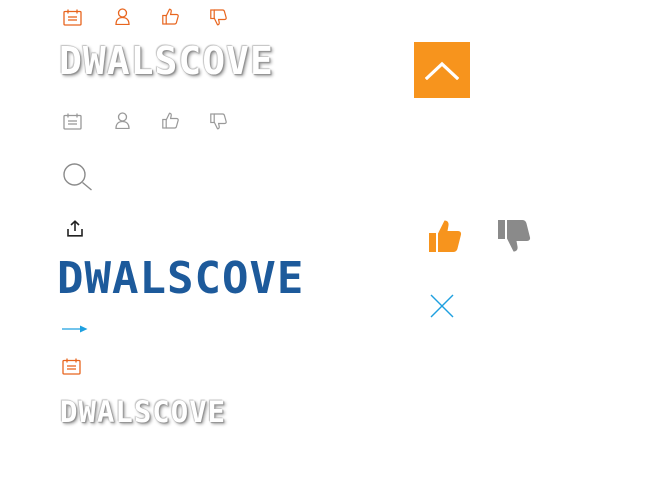 Image resolution: width=650 pixels, height=500 pixels. What do you see at coordinates (181, 278) in the screenshot?
I see `logo-blue: DWALSCOVE` at bounding box center [181, 278].